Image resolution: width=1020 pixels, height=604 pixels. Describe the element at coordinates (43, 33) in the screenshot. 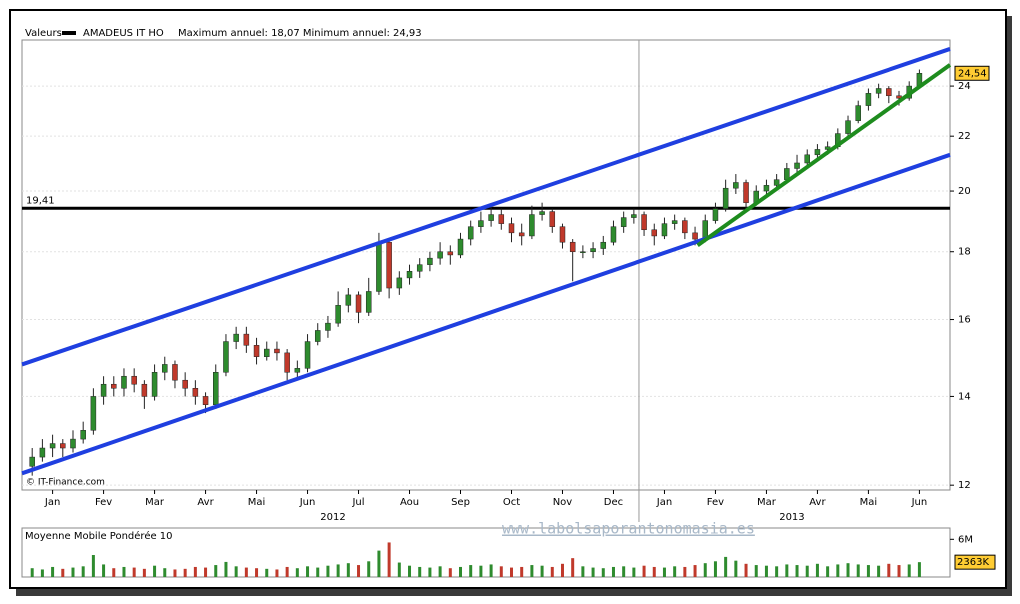

I see `legend-label: Valeurs` at that location.